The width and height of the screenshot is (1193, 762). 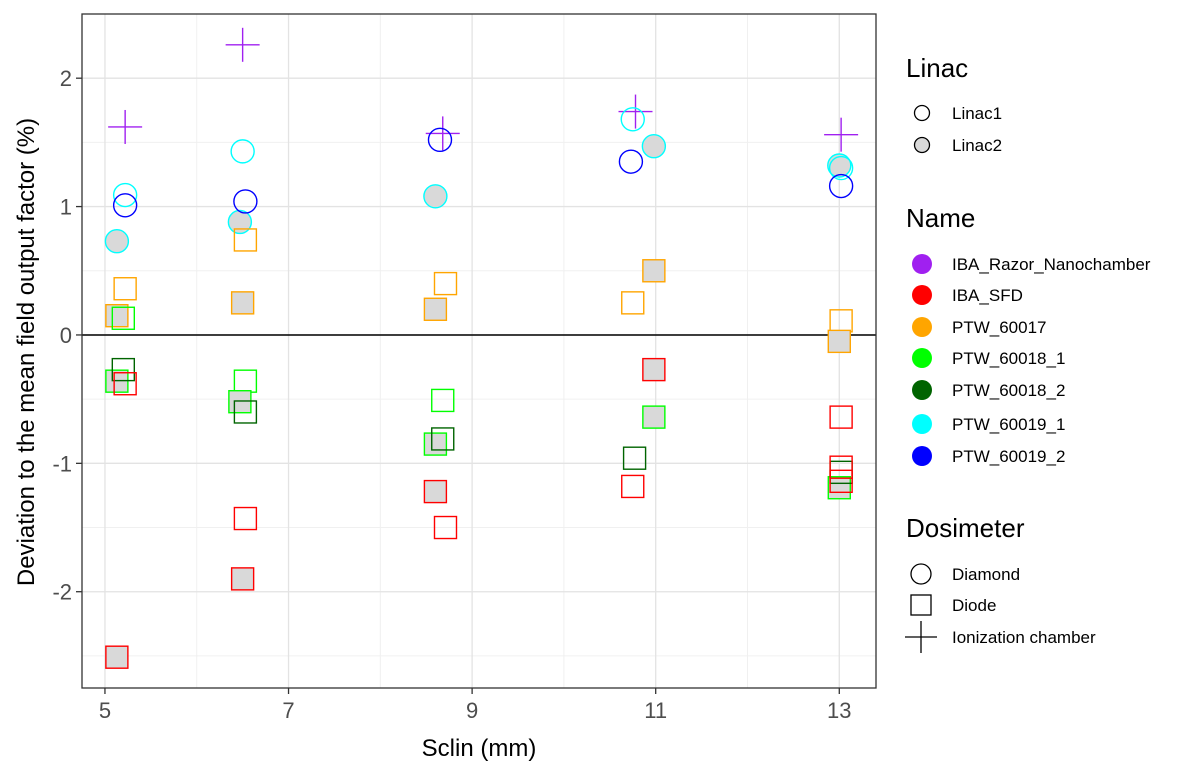 I want to click on legend-diode-label: Diode, so click(x=974, y=605).